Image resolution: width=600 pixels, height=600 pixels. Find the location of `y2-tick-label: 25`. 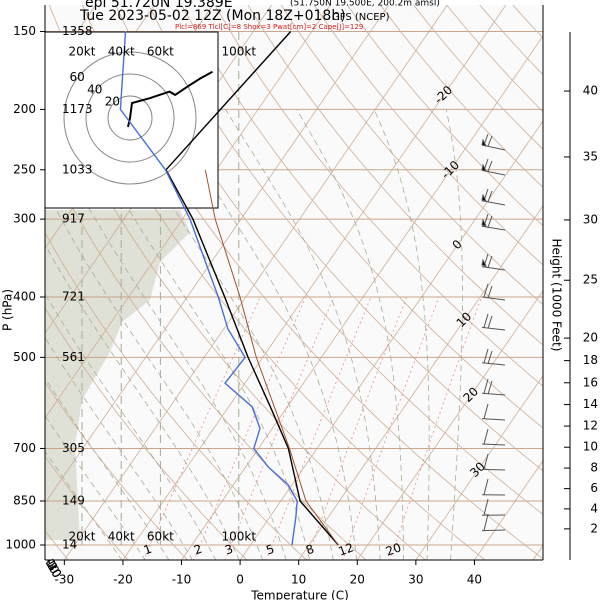

y2-tick-label: 25 is located at coordinates (590, 280).